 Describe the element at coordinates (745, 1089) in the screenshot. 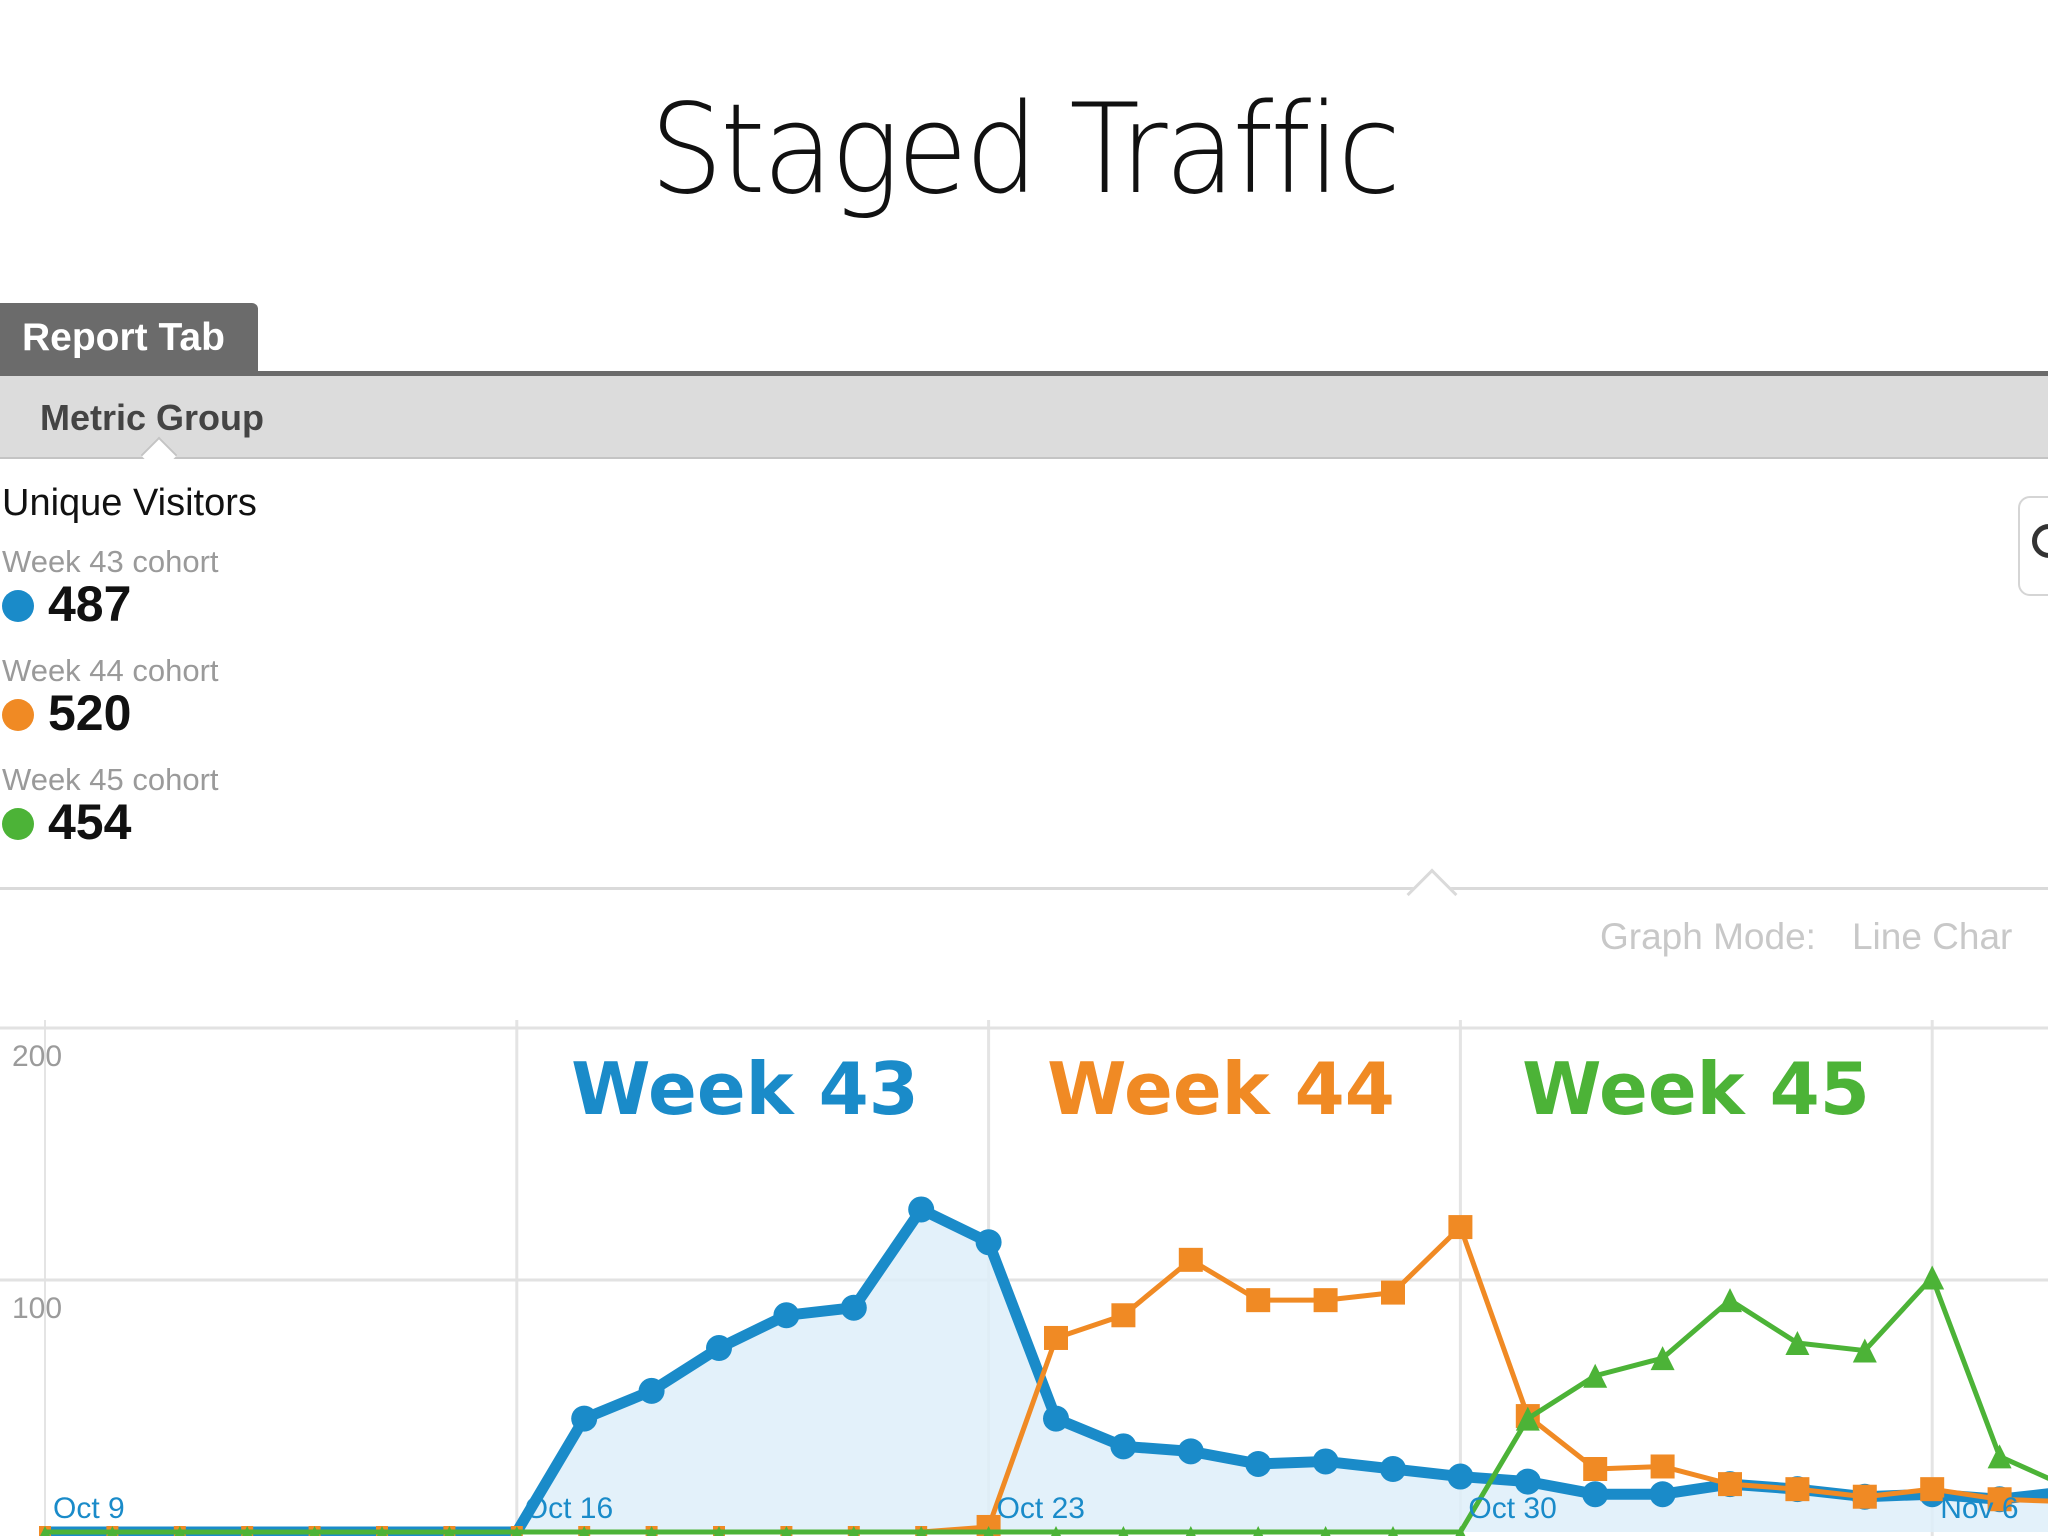

I see `week-annotation: Week 43` at that location.